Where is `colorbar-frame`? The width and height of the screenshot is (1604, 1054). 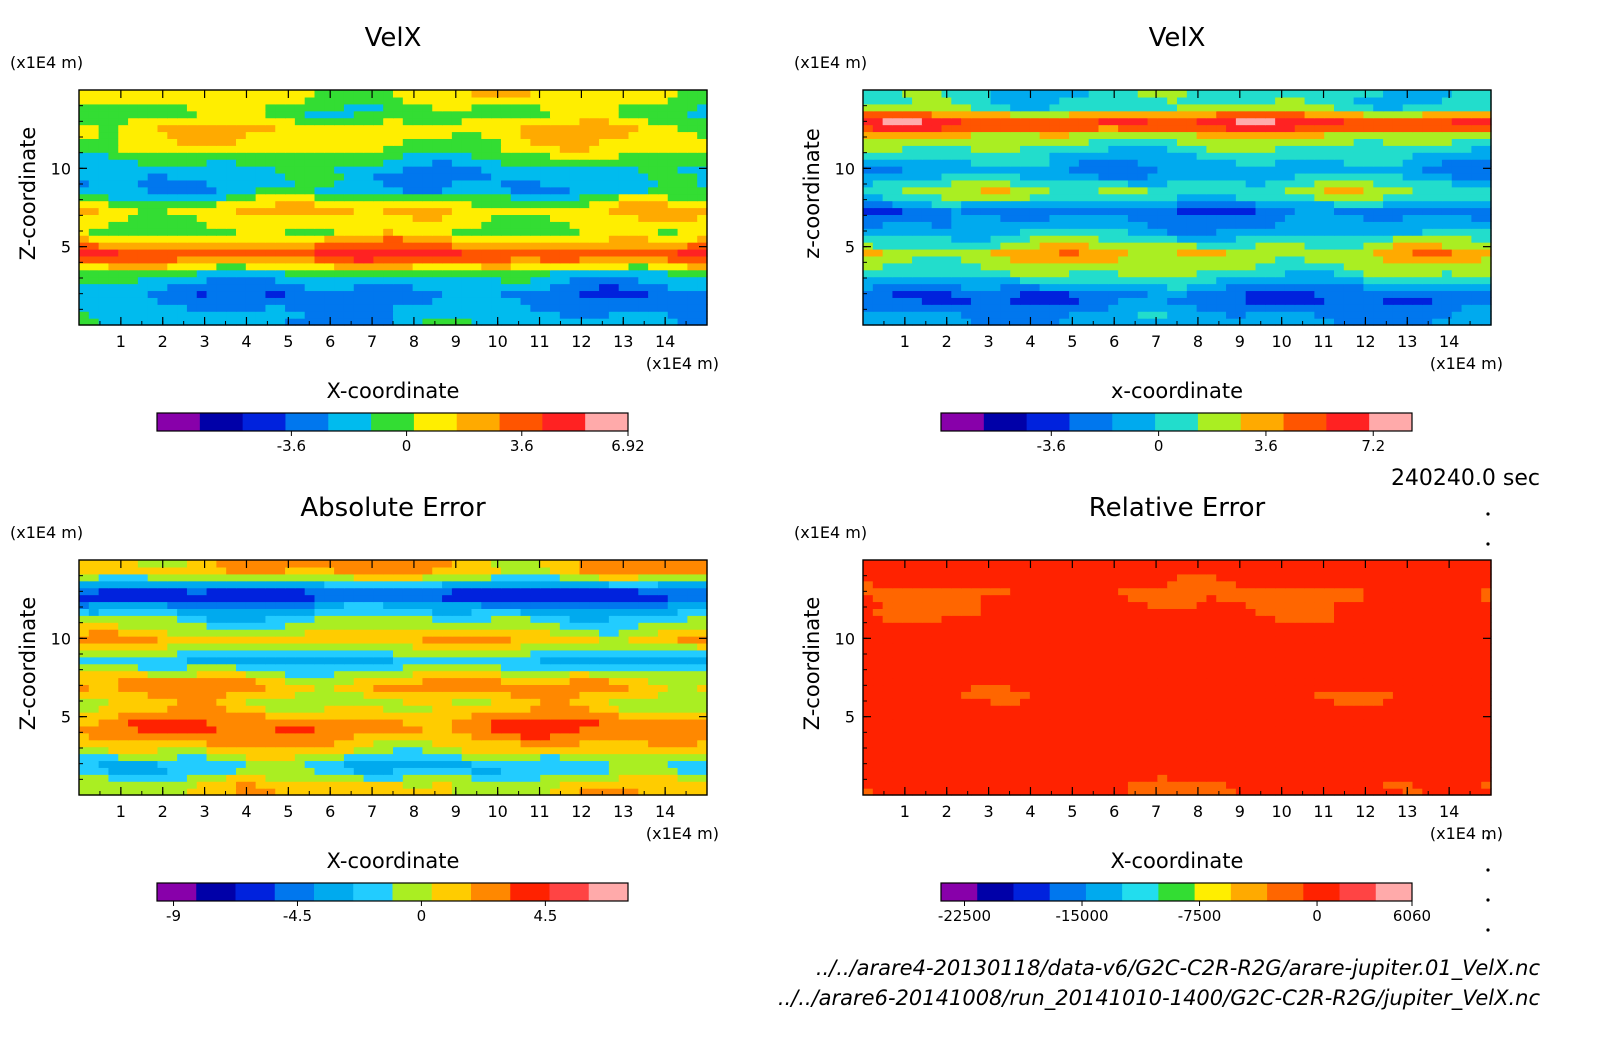
colorbar-frame is located at coordinates (392, 422).